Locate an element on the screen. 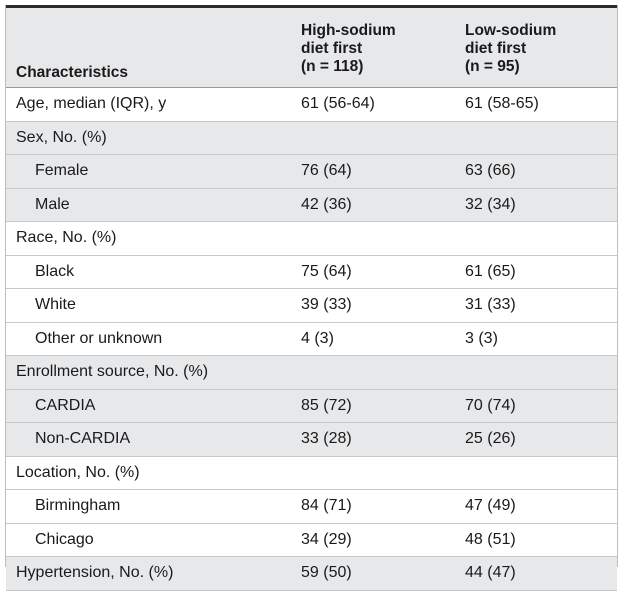 The image size is (626, 591). row-value-high-sodium: 75 (64) is located at coordinates (326, 271).